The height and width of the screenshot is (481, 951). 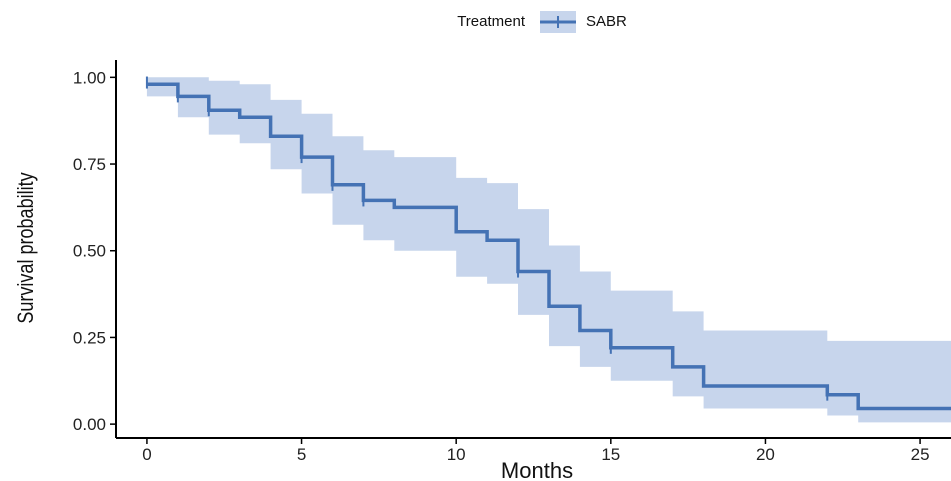 What do you see at coordinates (610, 454) in the screenshot?
I see `x-tick-label: 15` at bounding box center [610, 454].